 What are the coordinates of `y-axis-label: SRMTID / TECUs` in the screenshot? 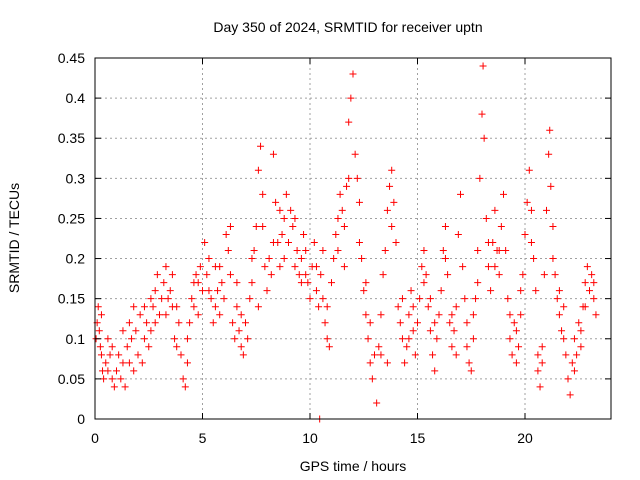 It's located at (14, 238).